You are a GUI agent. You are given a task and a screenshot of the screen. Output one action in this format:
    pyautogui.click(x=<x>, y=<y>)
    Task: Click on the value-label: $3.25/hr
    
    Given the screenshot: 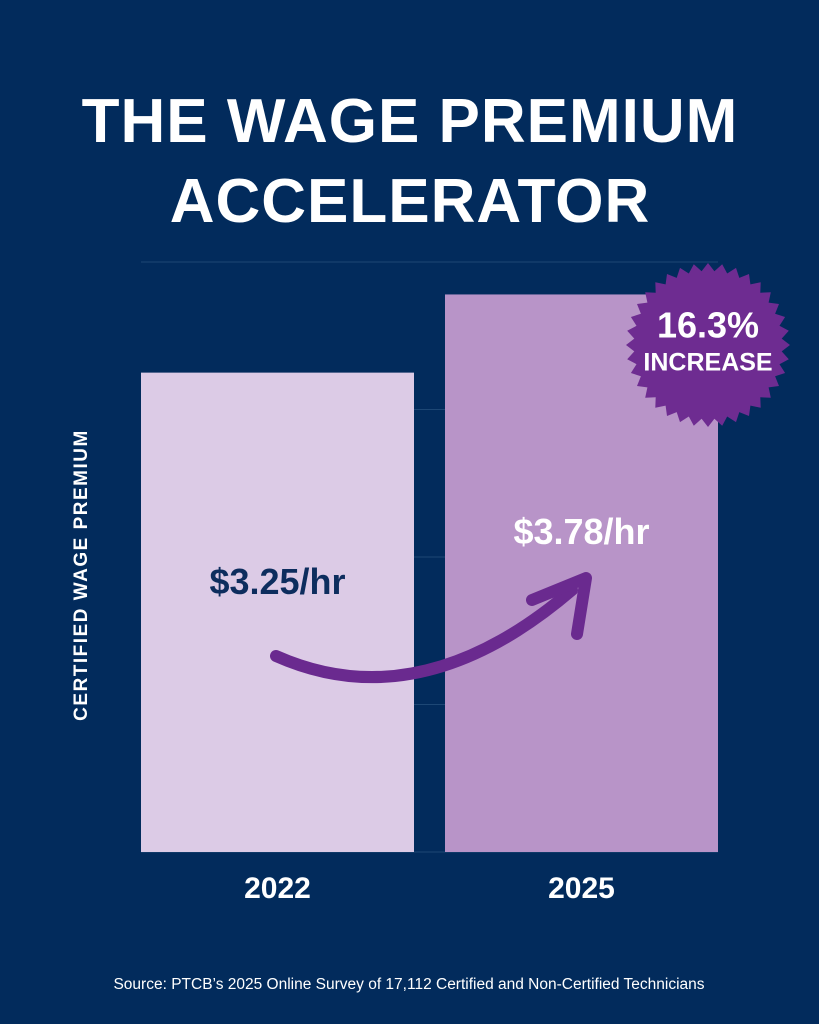 What is the action you would take?
    pyautogui.click(x=277, y=581)
    